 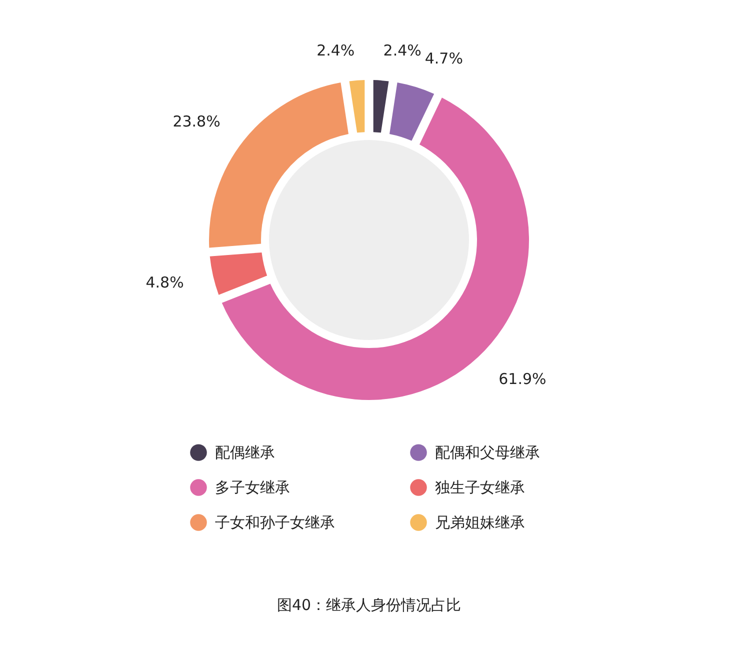 I want to click on legend-label: 子女和孙子女继承, so click(x=275, y=523).